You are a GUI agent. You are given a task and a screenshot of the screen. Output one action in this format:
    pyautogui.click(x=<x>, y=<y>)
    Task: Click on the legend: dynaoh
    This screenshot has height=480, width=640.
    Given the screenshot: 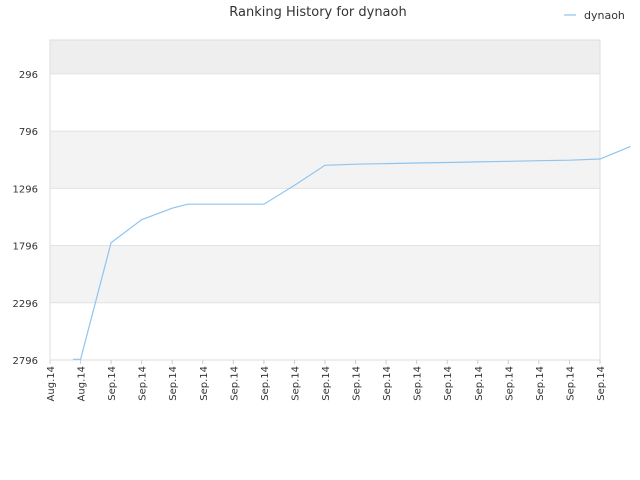 What is the action you would take?
    pyautogui.click(x=594, y=15)
    